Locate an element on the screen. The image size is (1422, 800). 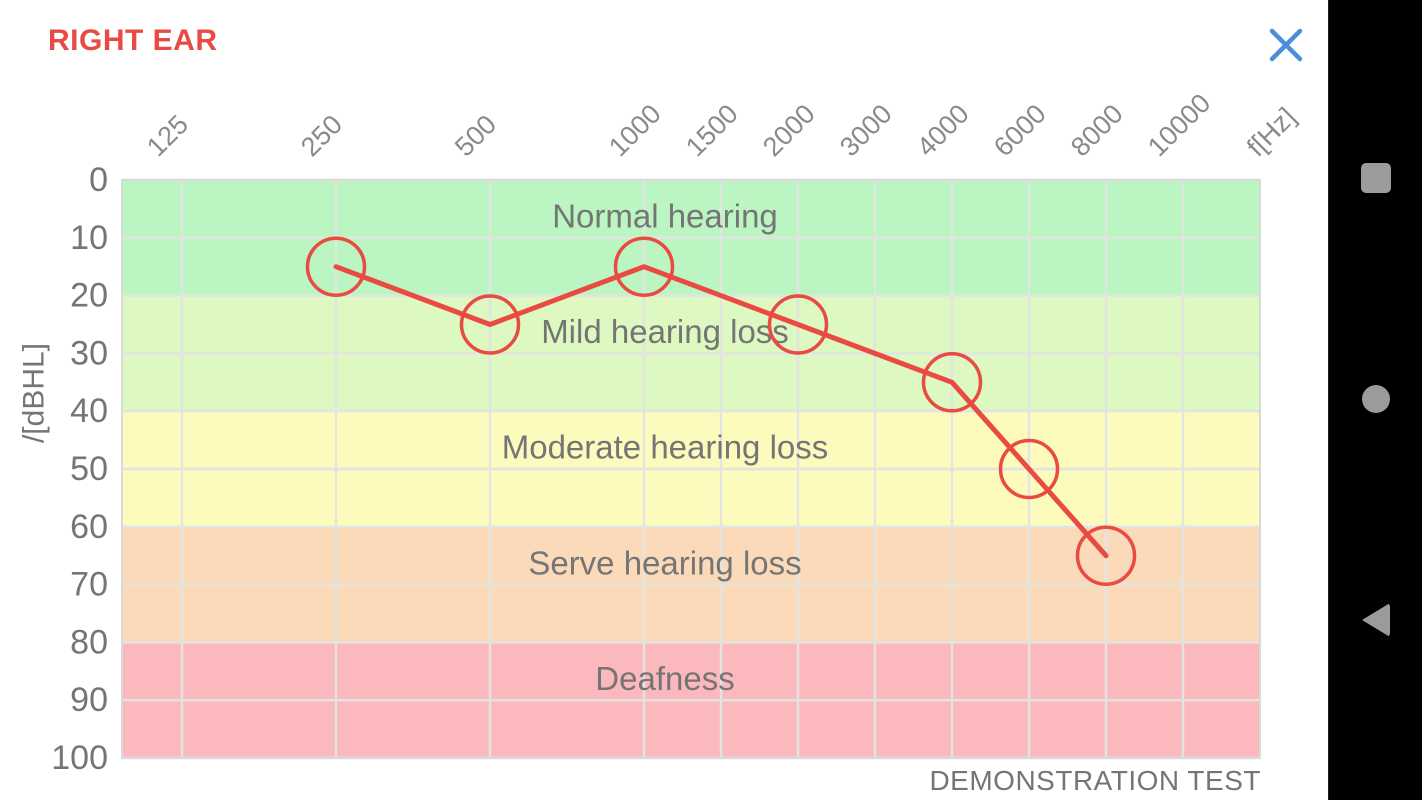
x-tick-label: 500 is located at coordinates (475, 135).